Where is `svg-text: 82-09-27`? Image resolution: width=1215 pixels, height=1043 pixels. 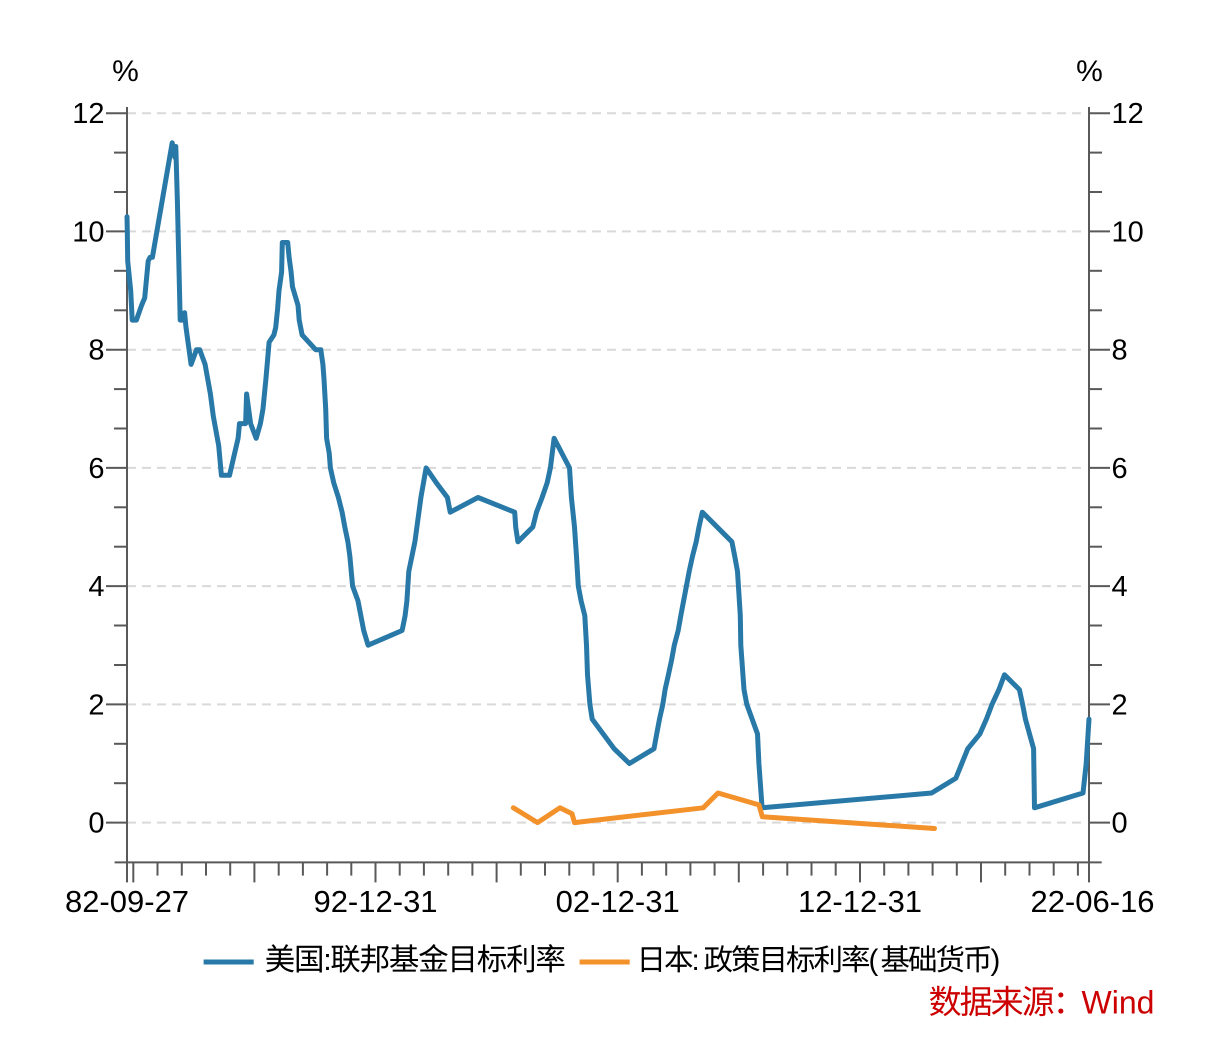
svg-text: 82-09-27 is located at coordinates (127, 901).